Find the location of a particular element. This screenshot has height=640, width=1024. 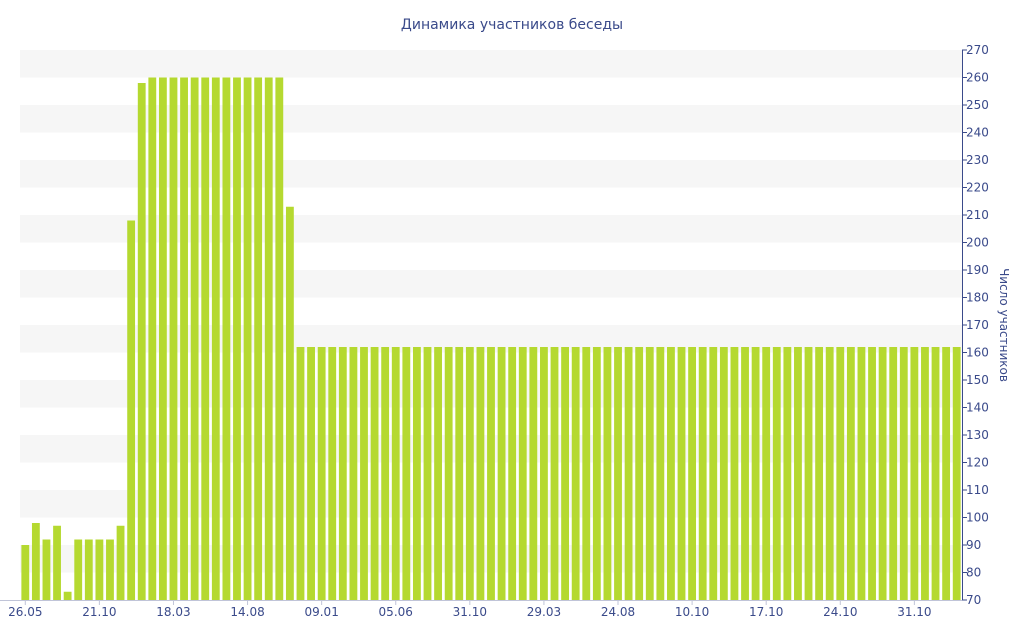

x-tick-label: 31.10 is located at coordinates (470, 612).